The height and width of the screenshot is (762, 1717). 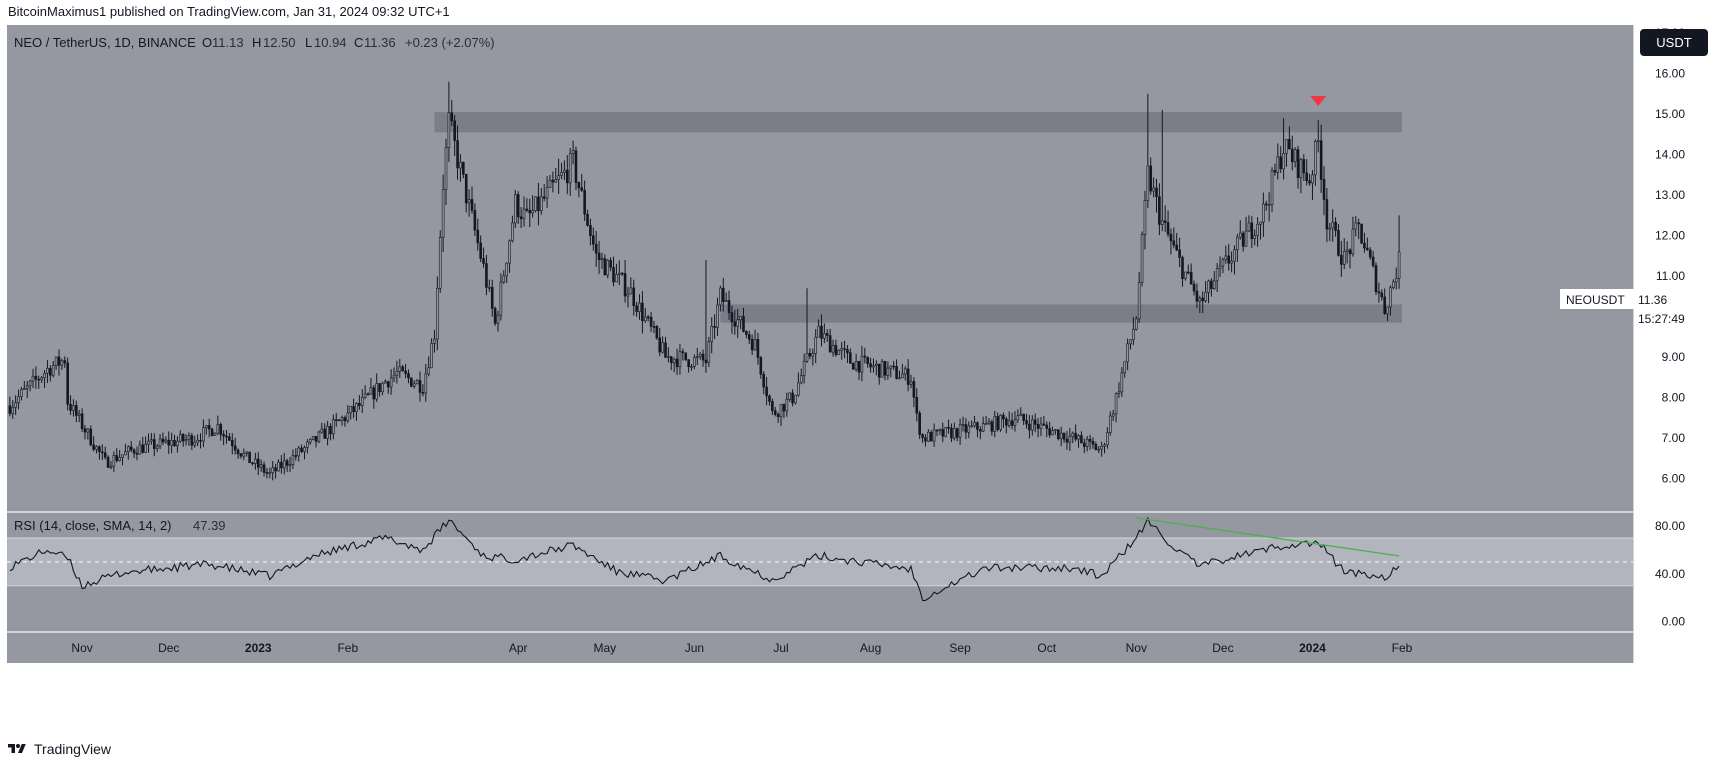 What do you see at coordinates (694, 648) in the screenshot?
I see `time-tick-label: Jun` at bounding box center [694, 648].